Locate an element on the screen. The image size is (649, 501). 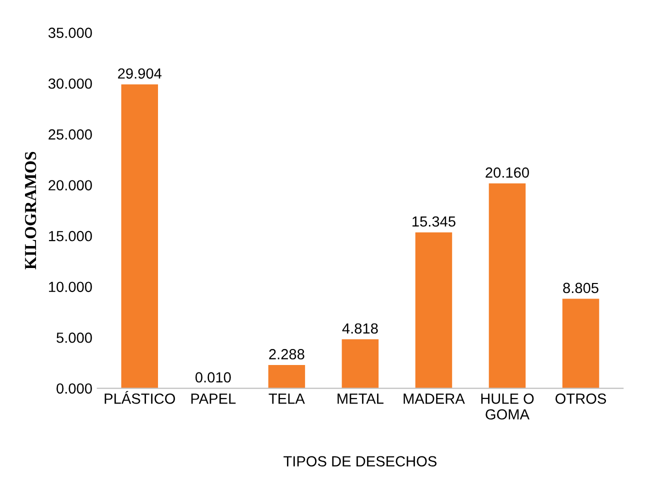
x-tick-label: MADERA is located at coordinates (434, 399).